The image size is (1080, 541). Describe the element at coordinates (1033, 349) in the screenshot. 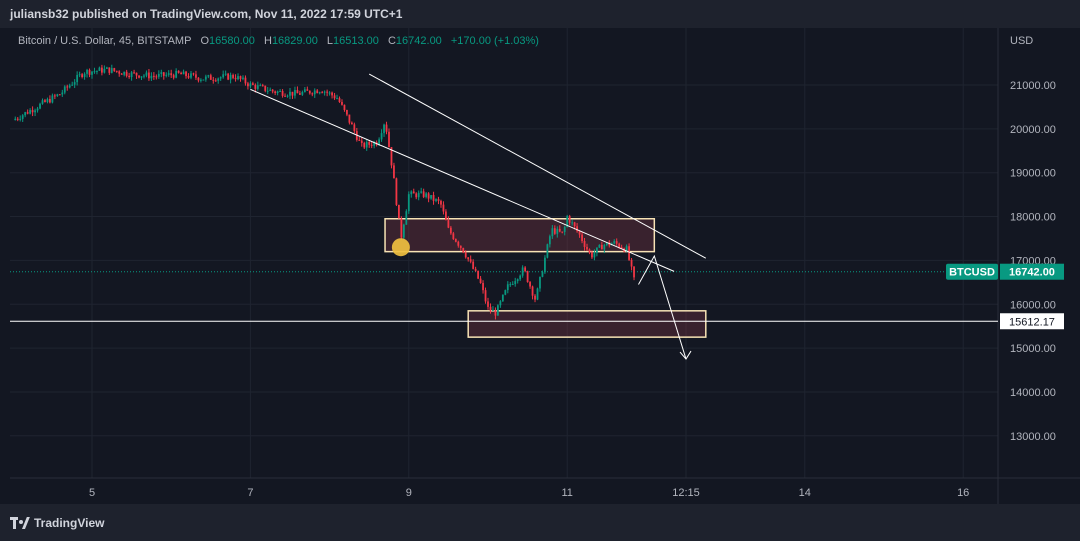

I see `y-tick-label: 15000.00` at that location.